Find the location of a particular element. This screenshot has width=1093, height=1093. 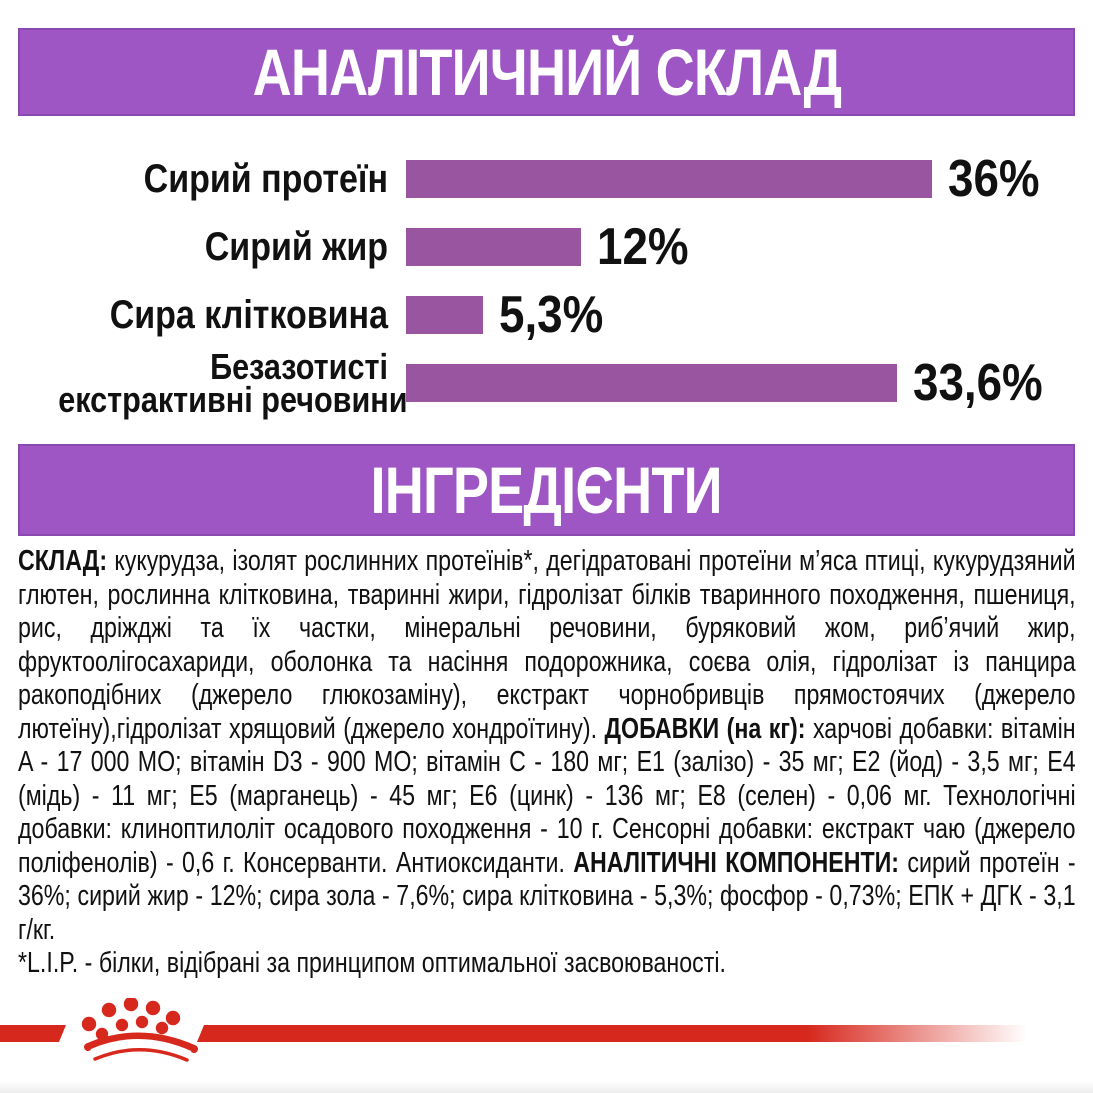

analytical-composition-title: АНАЛІТИЧНИЙ СКЛАД is located at coordinates (546, 72).